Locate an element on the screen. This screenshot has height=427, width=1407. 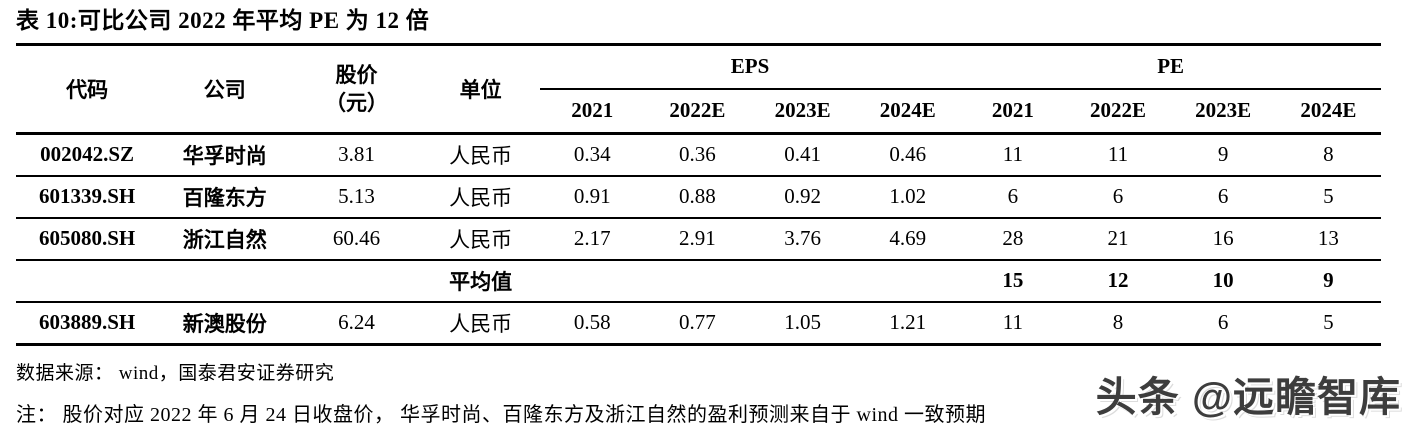
cell-eps-2022e: 0.36 is located at coordinates (697, 155).